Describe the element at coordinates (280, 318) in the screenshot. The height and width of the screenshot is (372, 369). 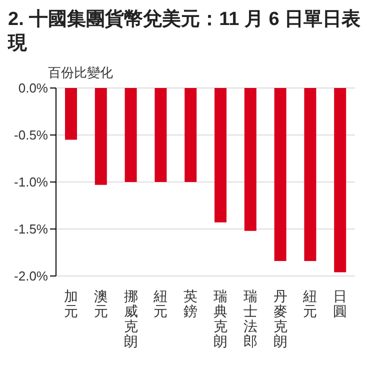
I see `x-tick-label: 丹麥克朗` at that location.